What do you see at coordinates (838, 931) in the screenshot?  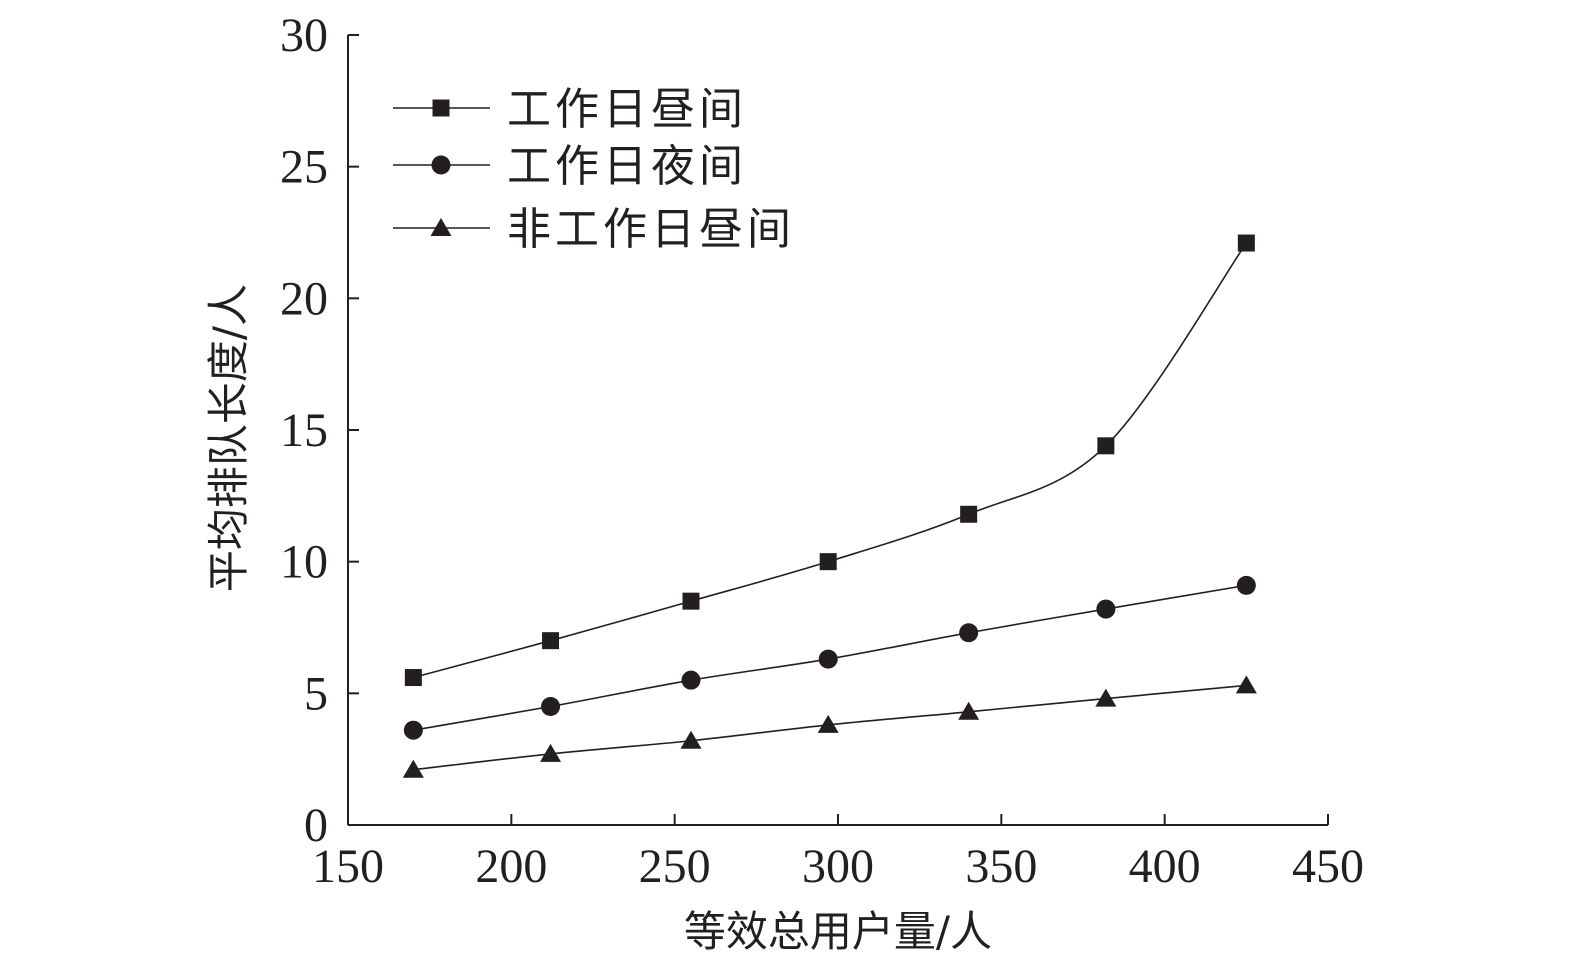 I see `x-axis-title: 等效总用户量/人` at bounding box center [838, 931].